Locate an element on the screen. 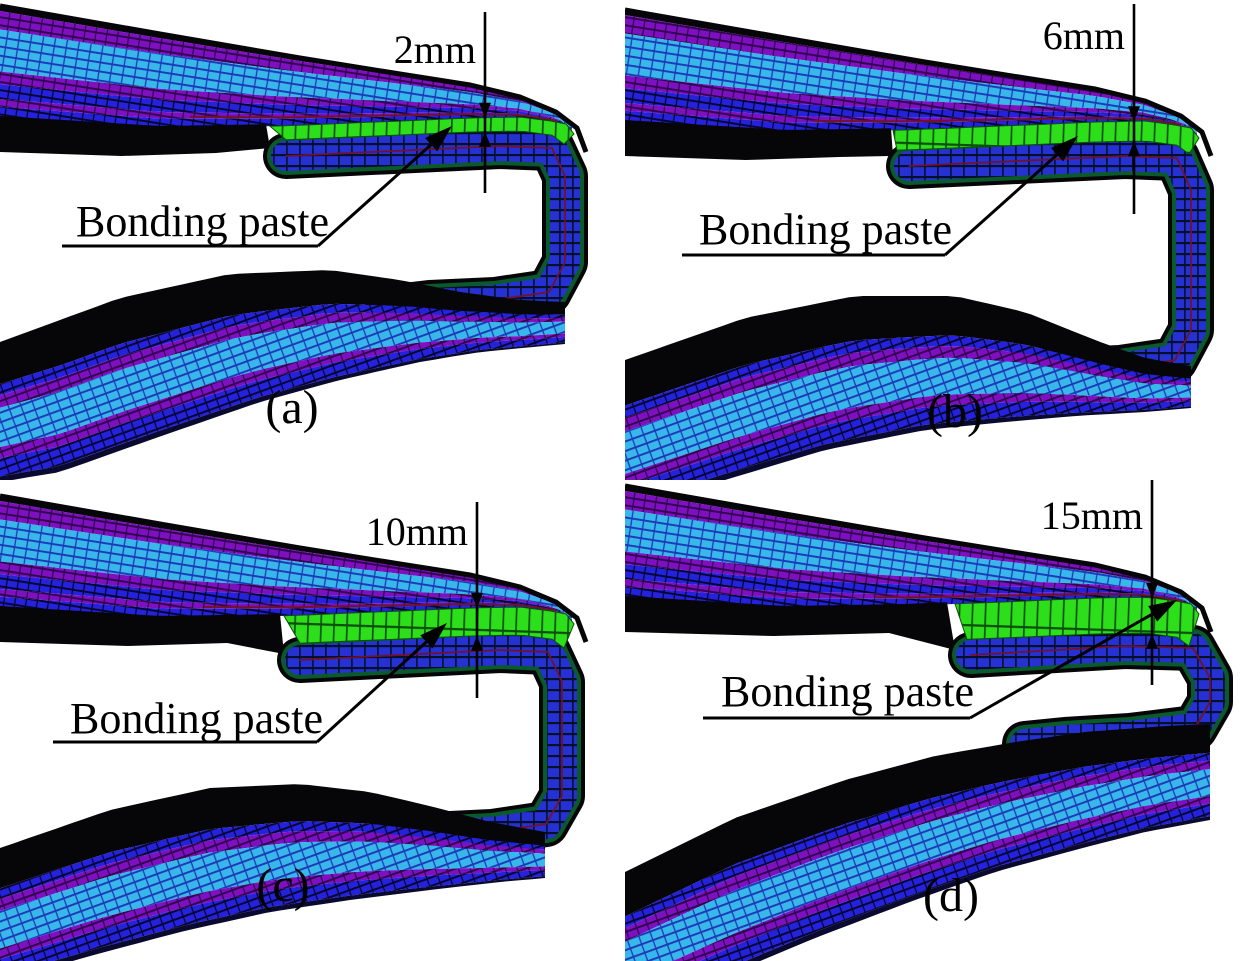 Image resolution: width=1250 pixels, height=961 pixels. panel-letter: (c) is located at coordinates (283, 885).